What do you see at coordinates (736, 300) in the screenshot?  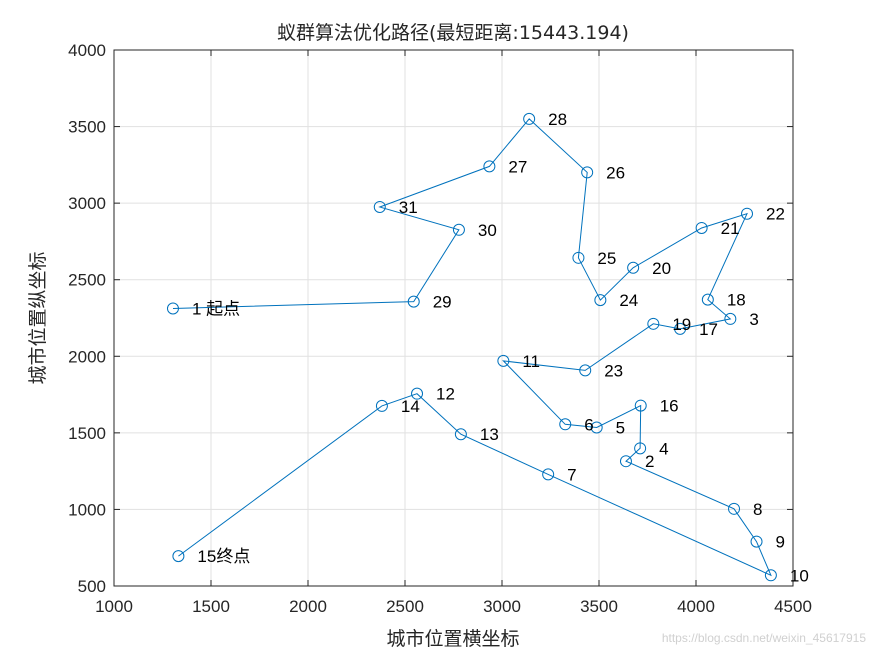 I see `city-label: 18` at bounding box center [736, 300].